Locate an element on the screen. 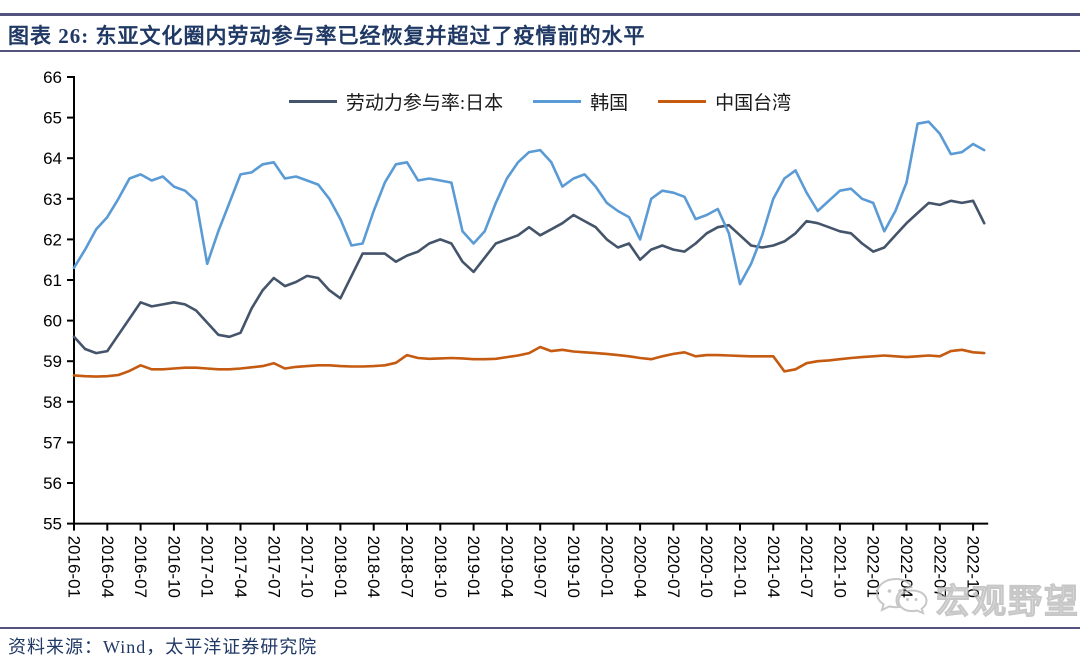 The height and width of the screenshot is (660, 1080). x-tick-label: 2020-07 is located at coordinates (673, 567).